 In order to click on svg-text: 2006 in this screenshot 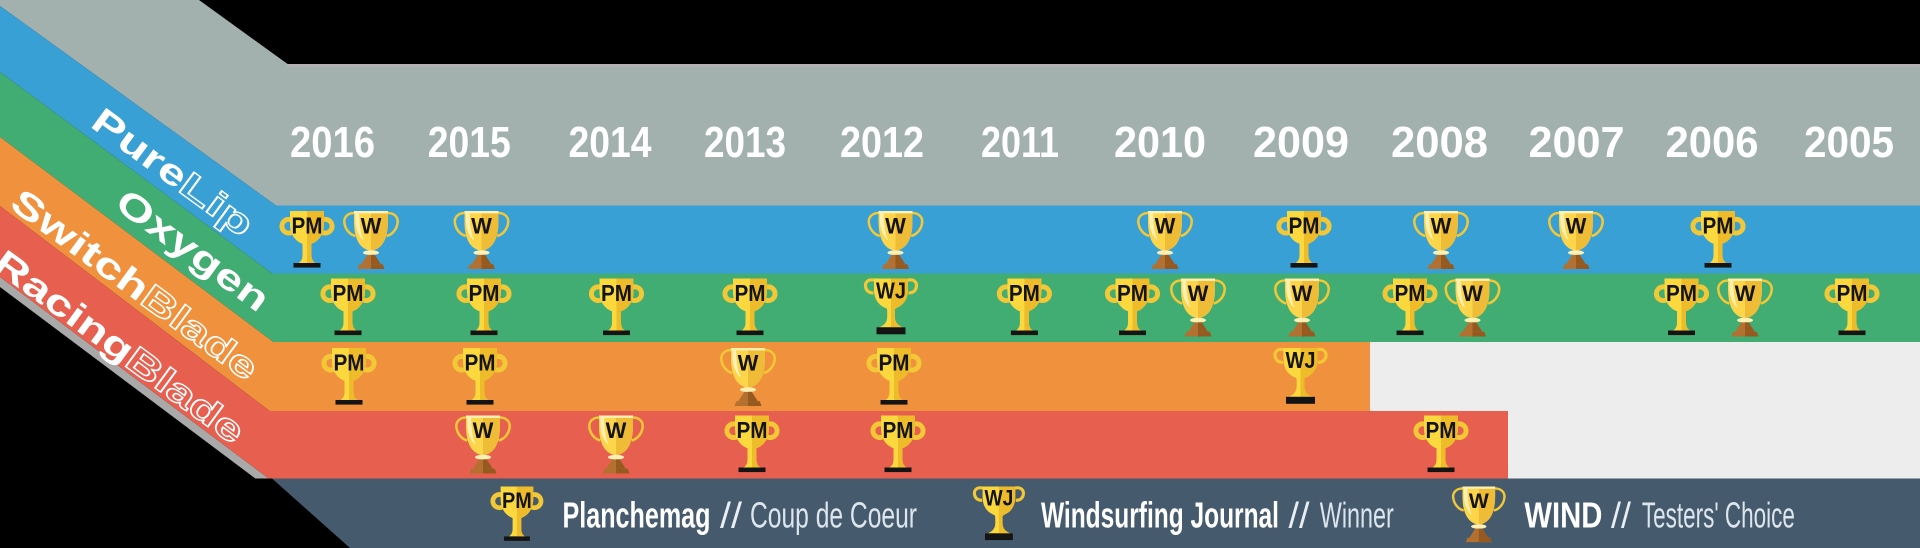, I will do `click(1712, 142)`.